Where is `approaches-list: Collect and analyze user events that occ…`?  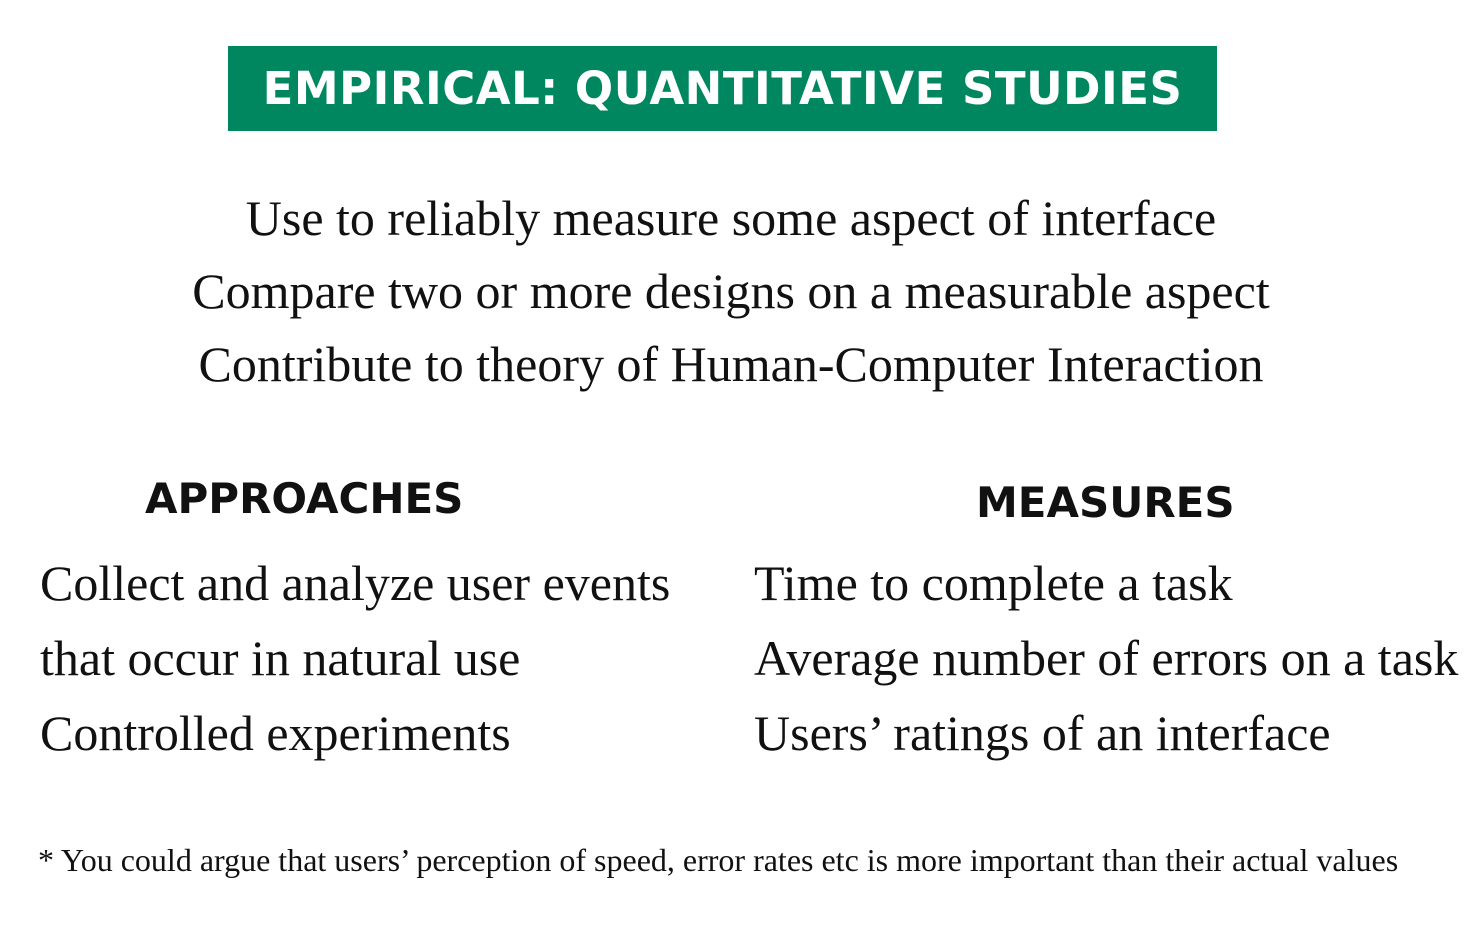 approaches-list: Collect and analyze user events that occ… is located at coordinates (355, 658).